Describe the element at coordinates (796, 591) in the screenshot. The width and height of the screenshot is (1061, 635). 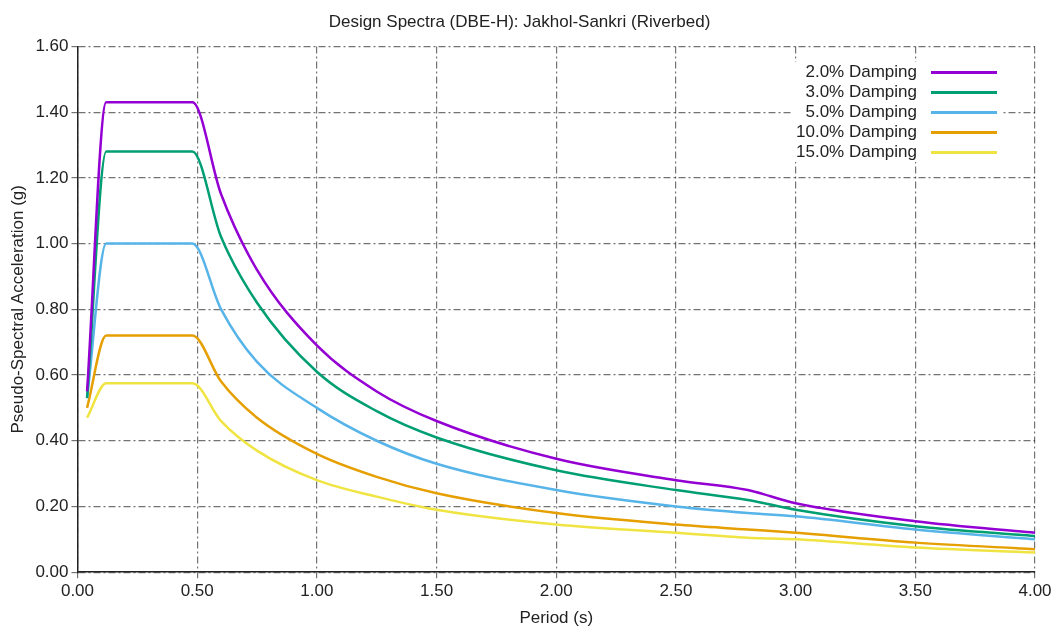
I see `x-tick-label: 3.00` at that location.